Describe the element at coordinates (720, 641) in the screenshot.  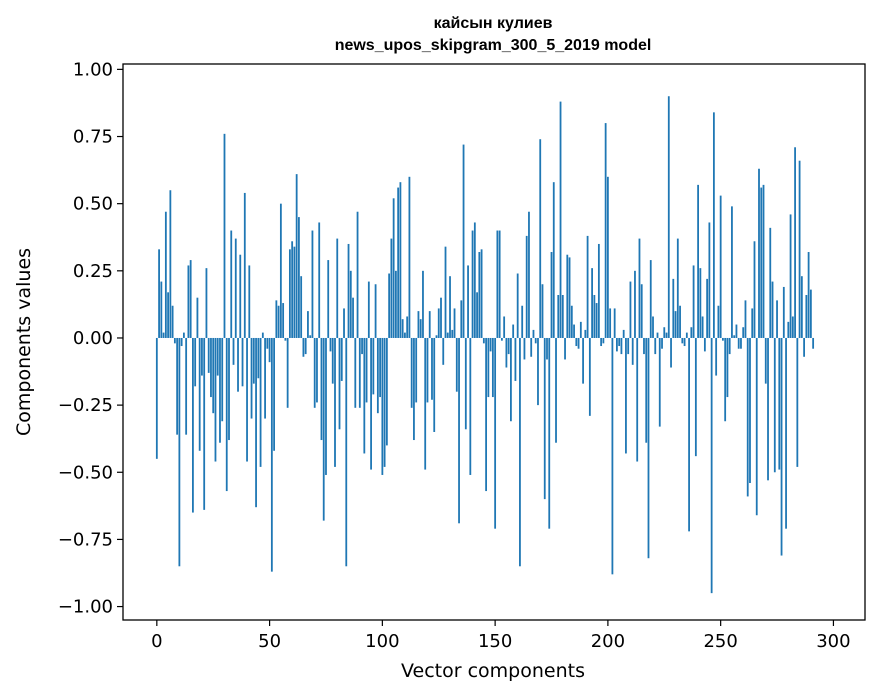
I see `x-tick-label-250: 250` at that location.